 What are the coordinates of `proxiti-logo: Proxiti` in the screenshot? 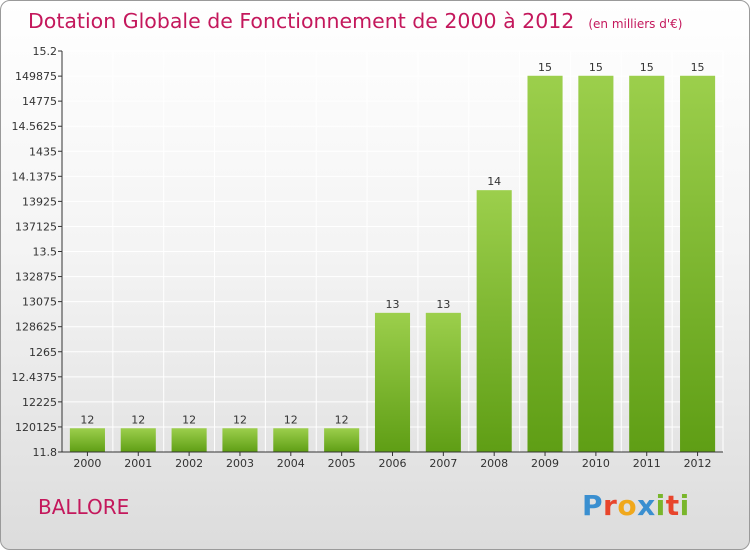 It's located at (636, 505).